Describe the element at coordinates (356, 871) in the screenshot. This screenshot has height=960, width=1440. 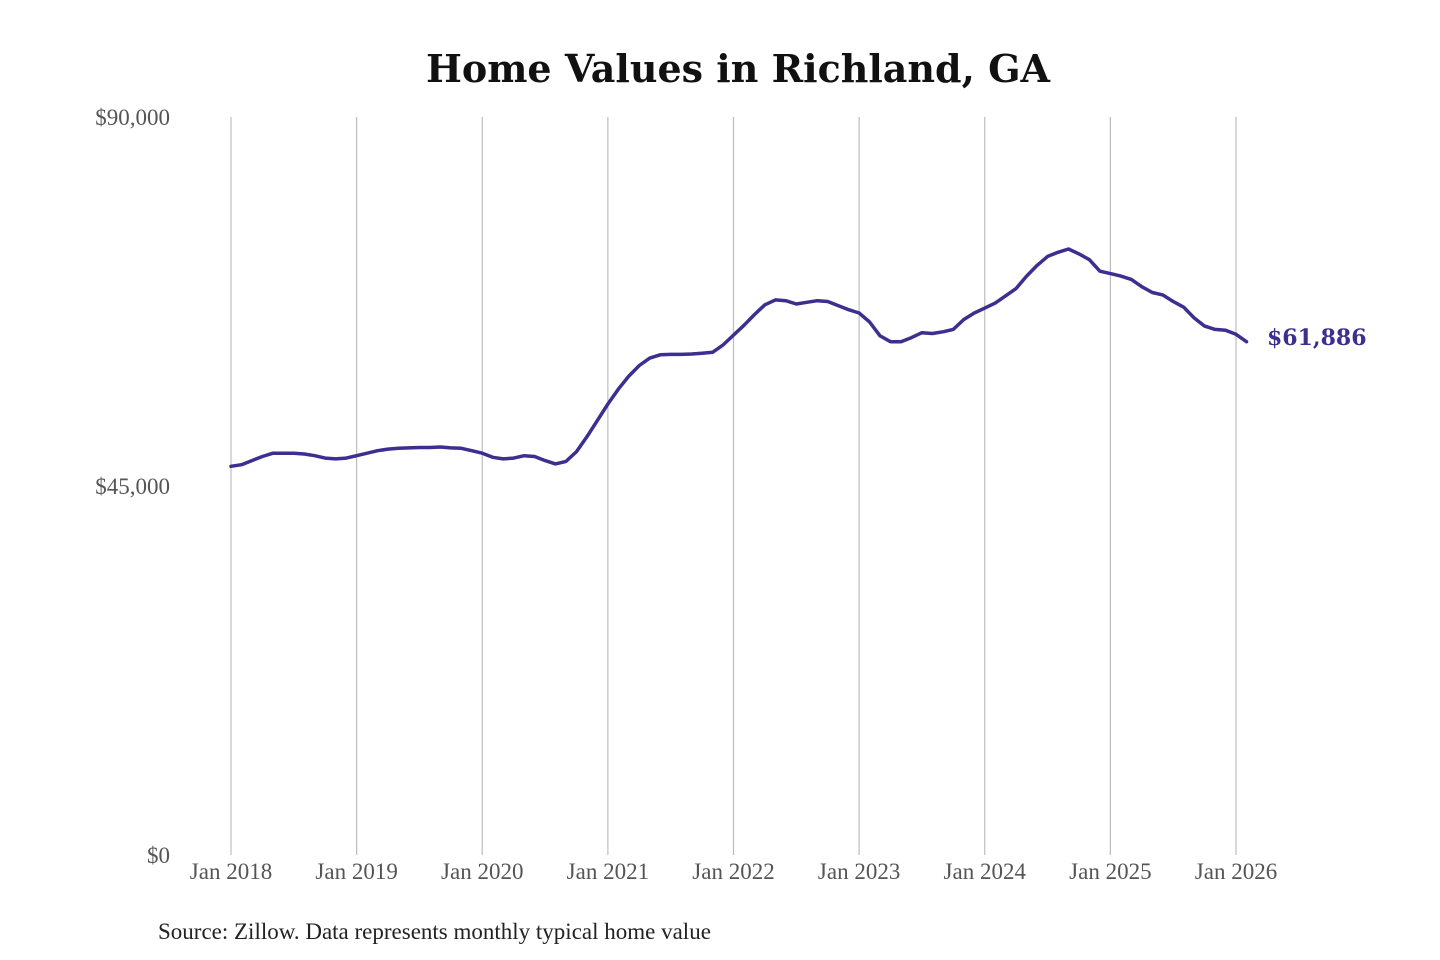
I see `x-tick-label: Jan 2019` at that location.